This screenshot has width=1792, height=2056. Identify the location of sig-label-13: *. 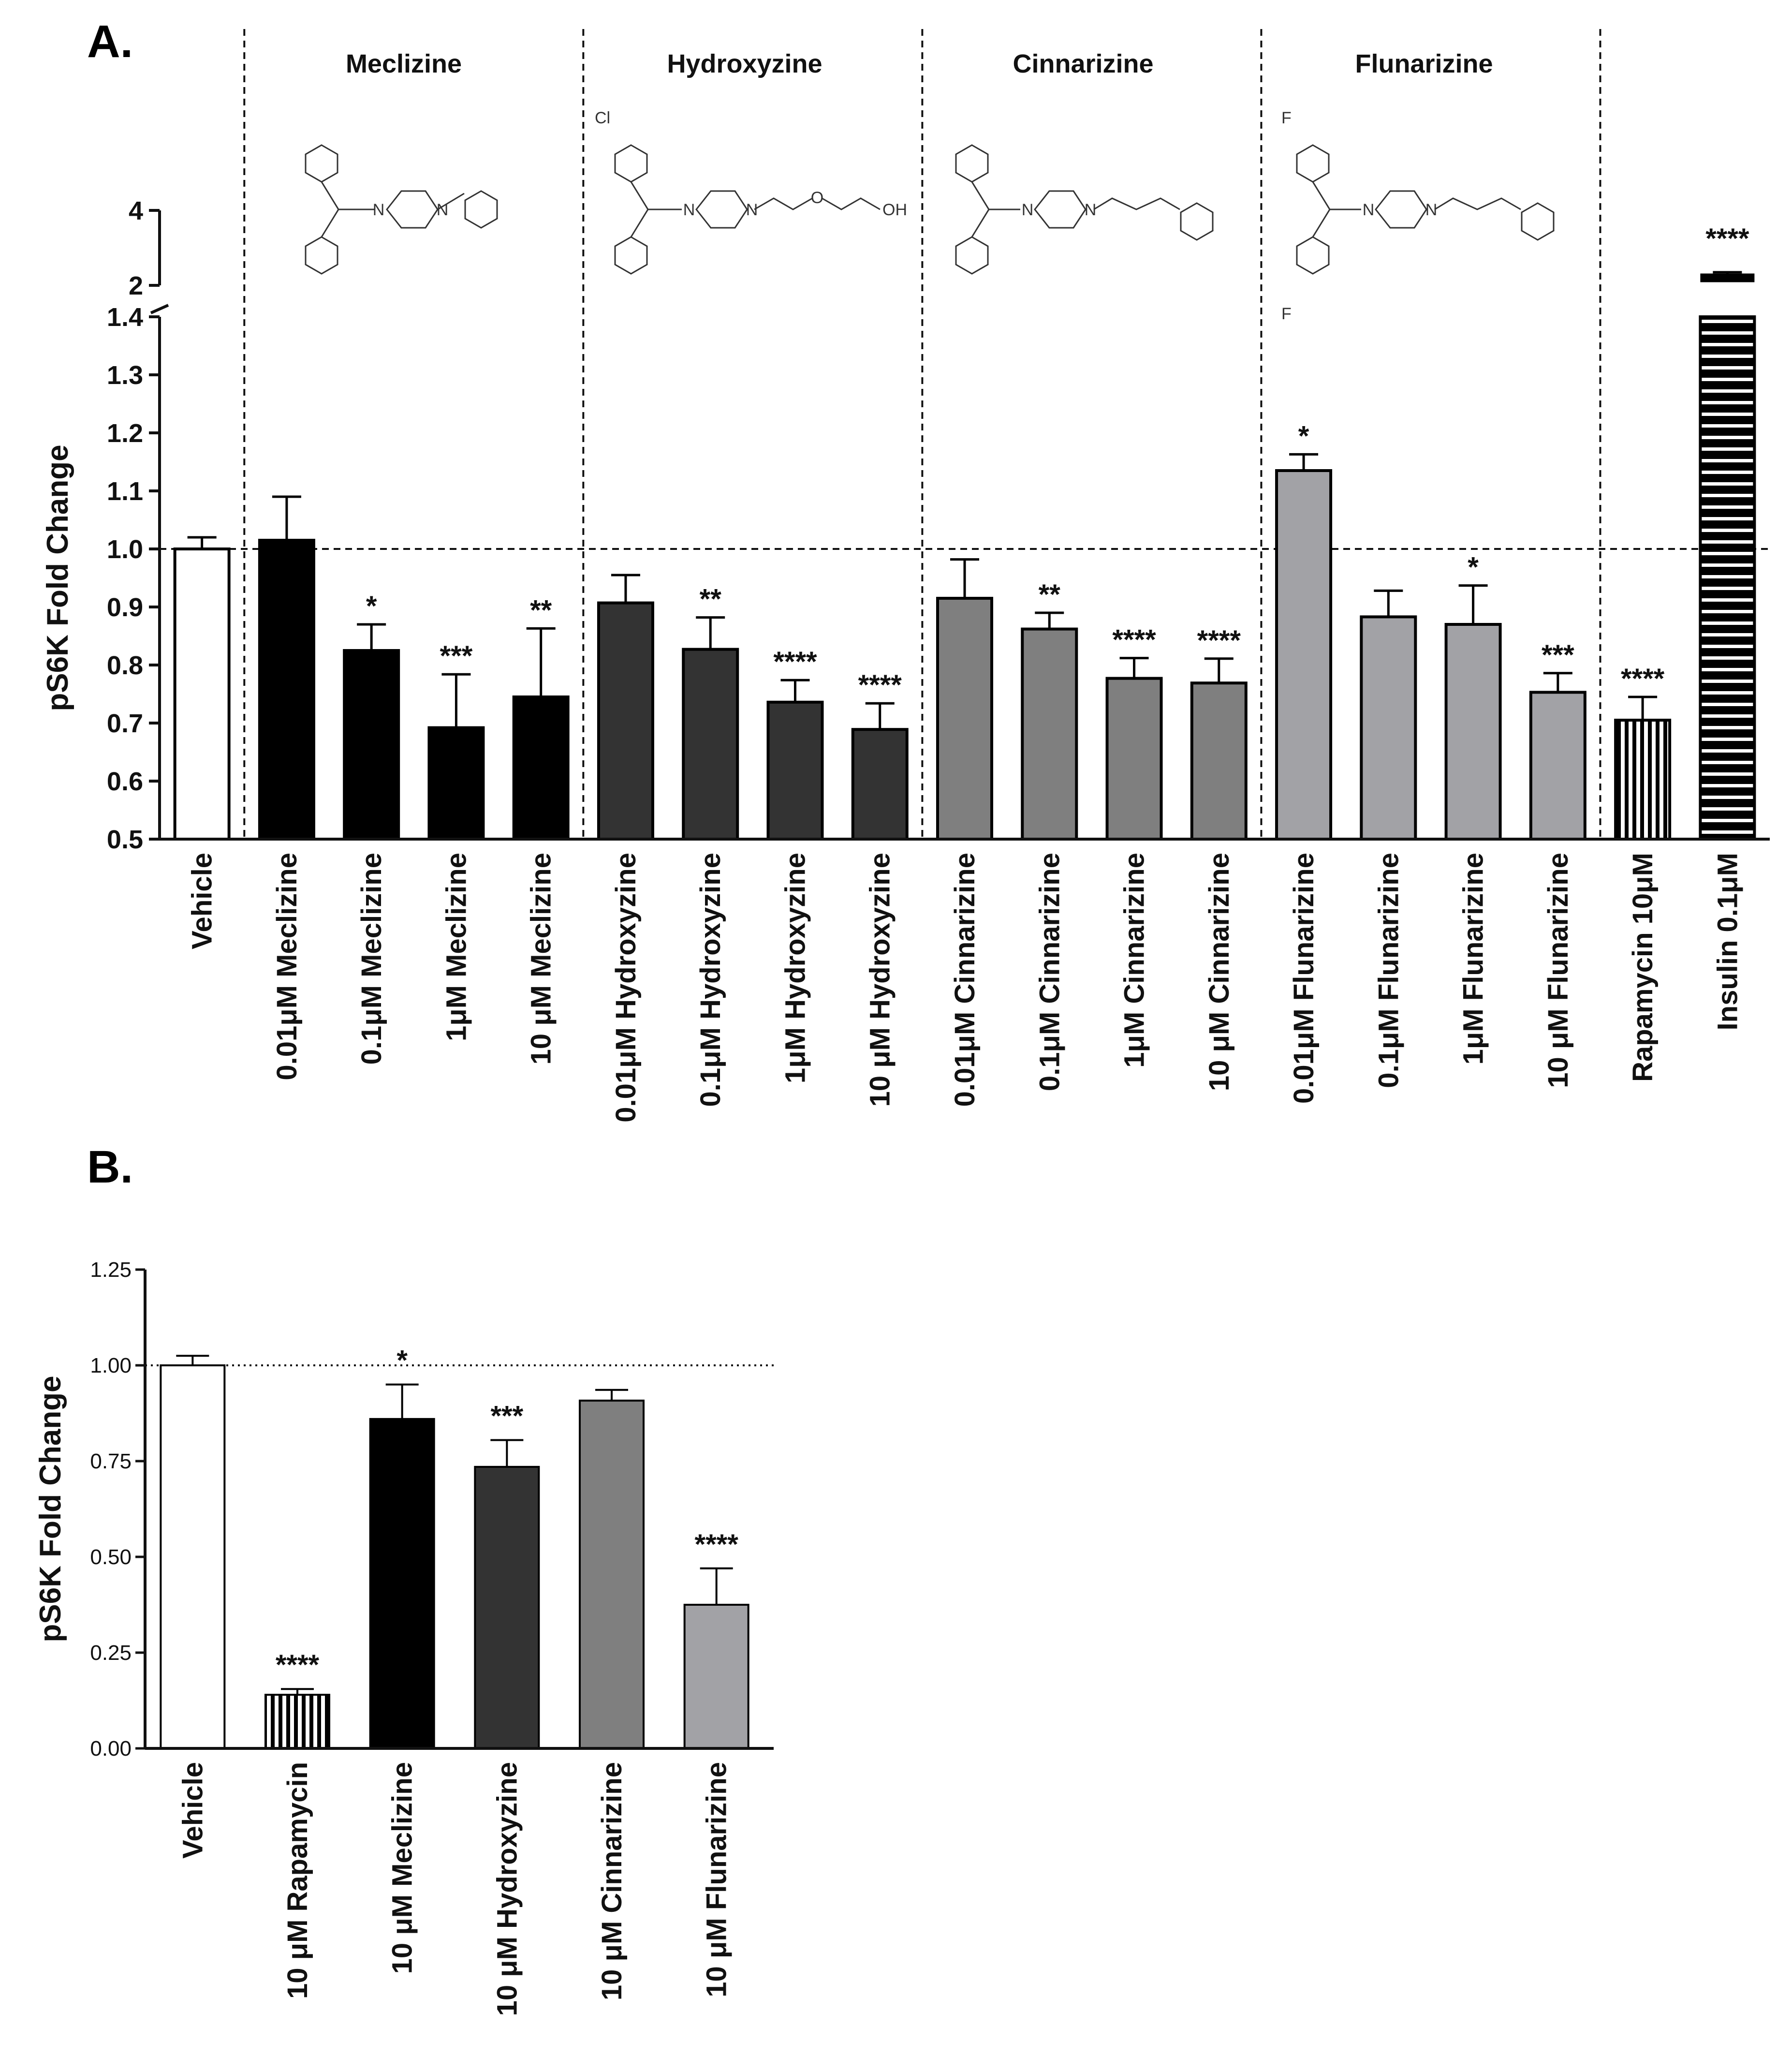
(1303, 436).